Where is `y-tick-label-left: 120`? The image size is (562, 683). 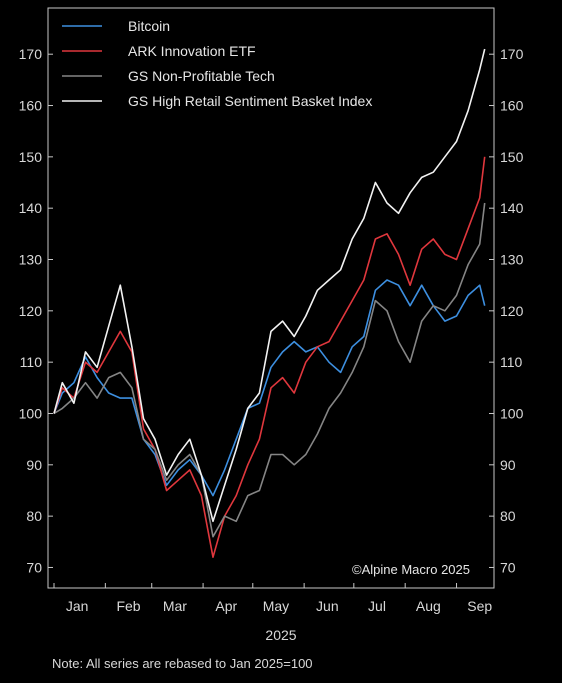
y-tick-label-left: 120 is located at coordinates (31, 311).